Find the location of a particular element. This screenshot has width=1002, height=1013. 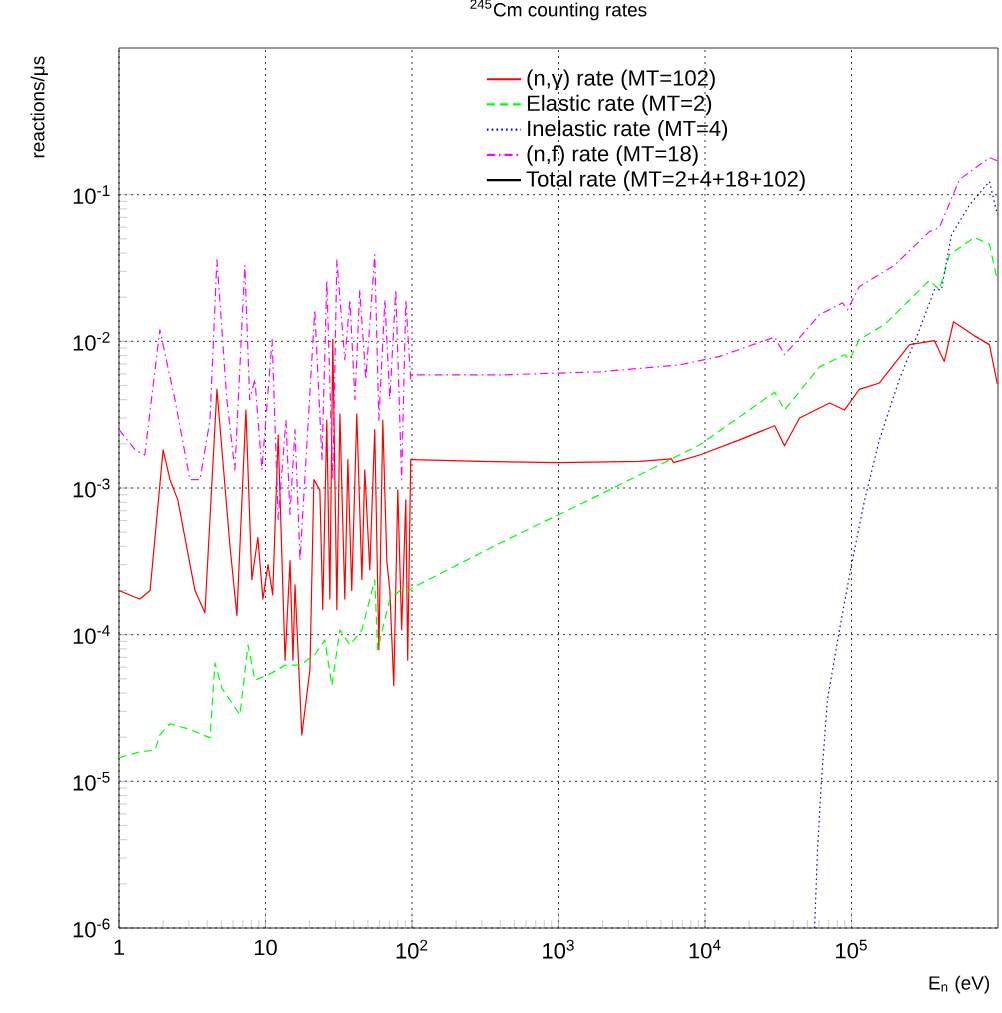

x-tick-label: 10$^{5}$ is located at coordinates (851, 949).